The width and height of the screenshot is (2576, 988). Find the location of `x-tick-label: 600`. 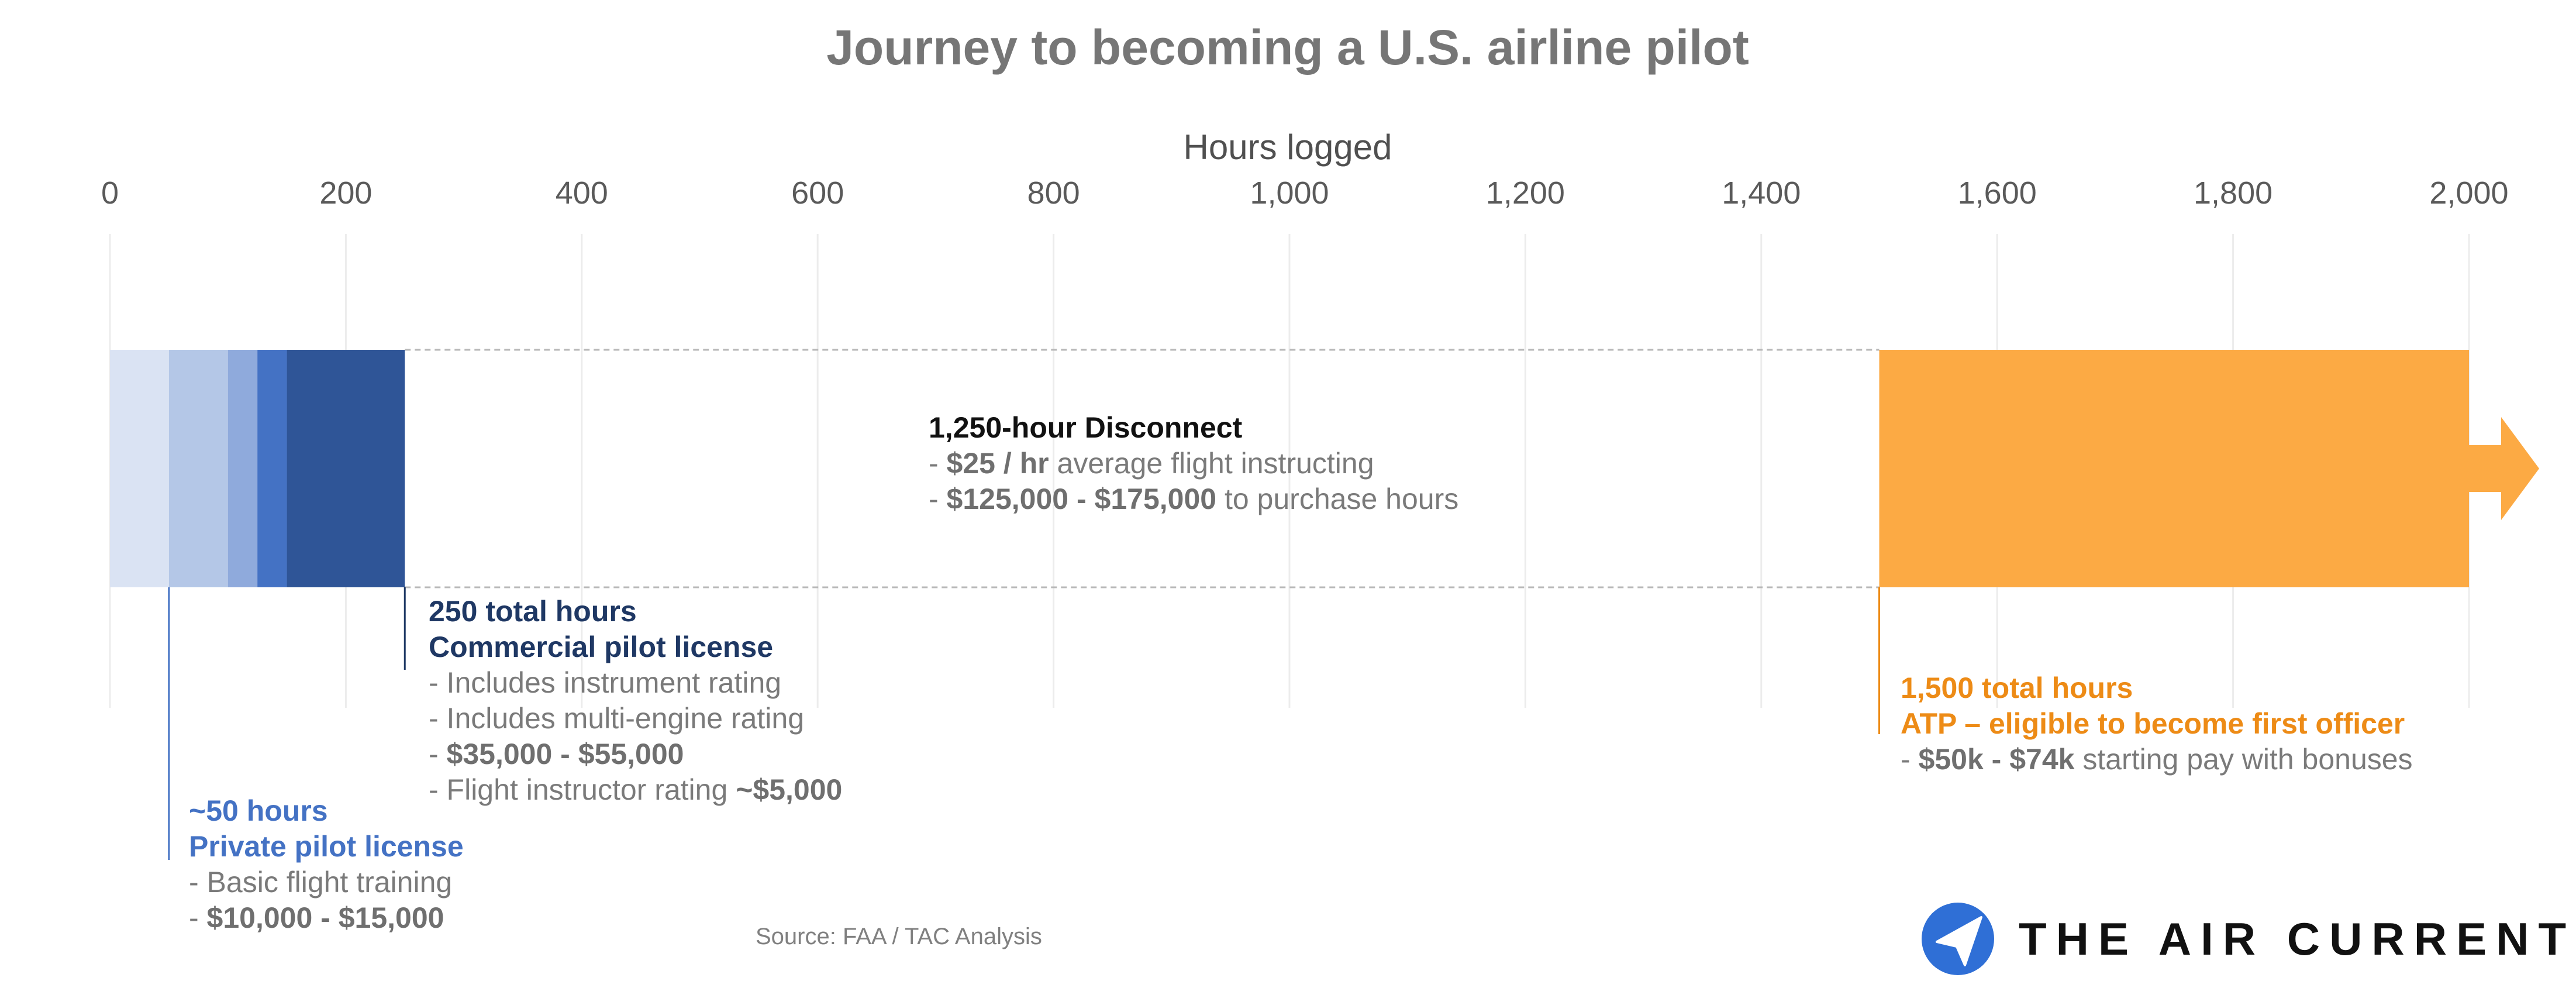

x-tick-label: 600 is located at coordinates (817, 193).